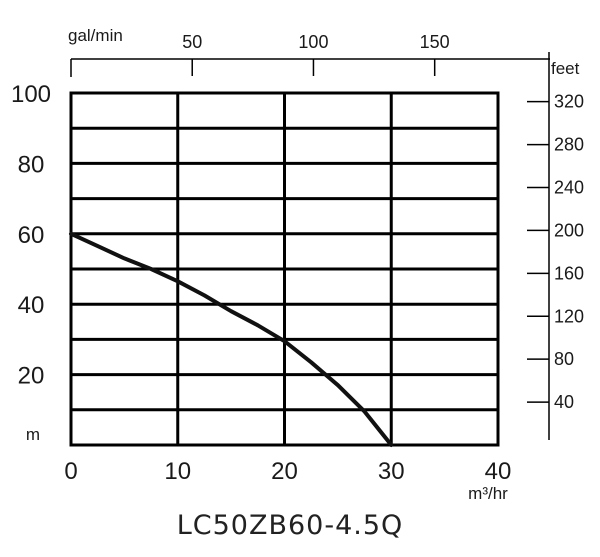 The width and height of the screenshot is (600, 557). I want to click on right-axis-tick-label: 280, so click(569, 145).